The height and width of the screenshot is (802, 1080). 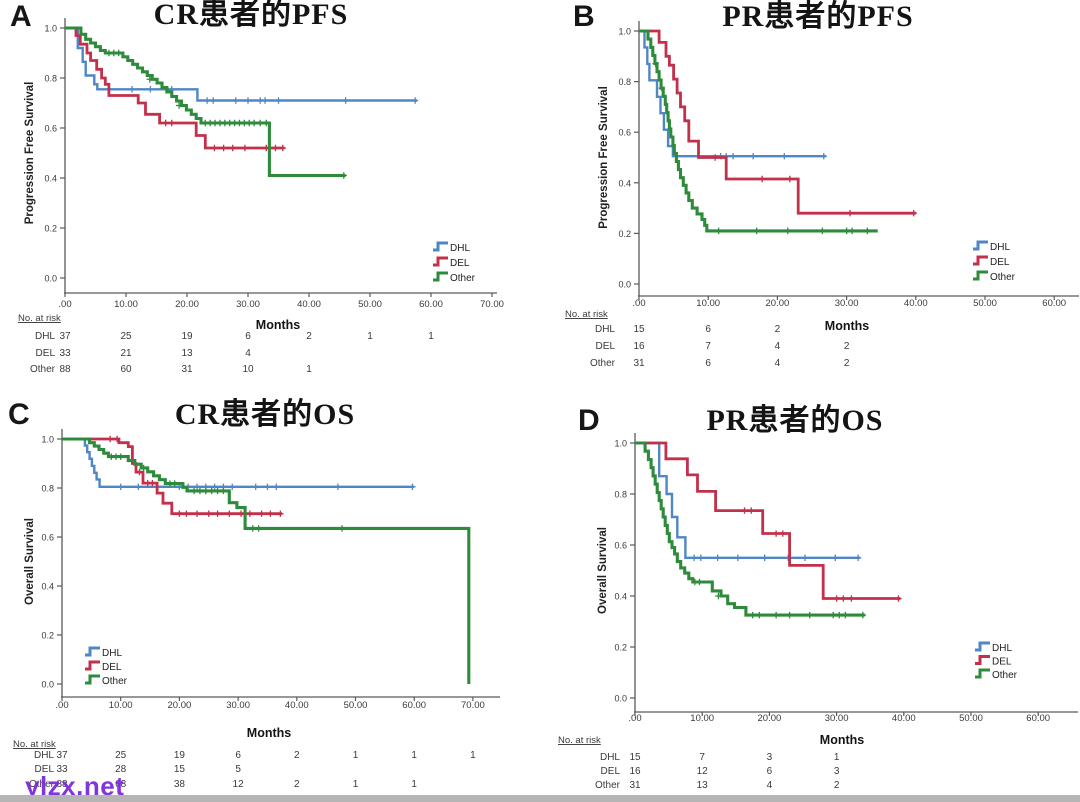 I want to click on censor-marks-dhl, so click(x=273, y=95).